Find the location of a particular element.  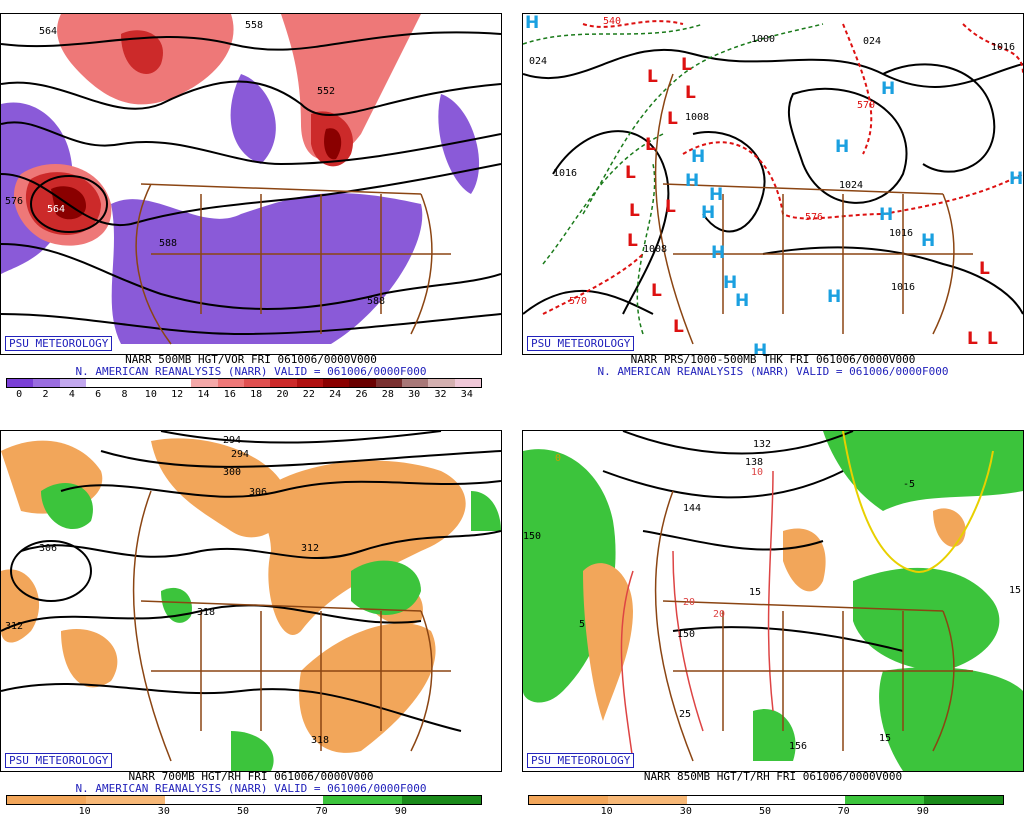

title-850mb: NARR 850MB HGT/T/RH FRI 061006/0000V000 is located at coordinates (773, 776).